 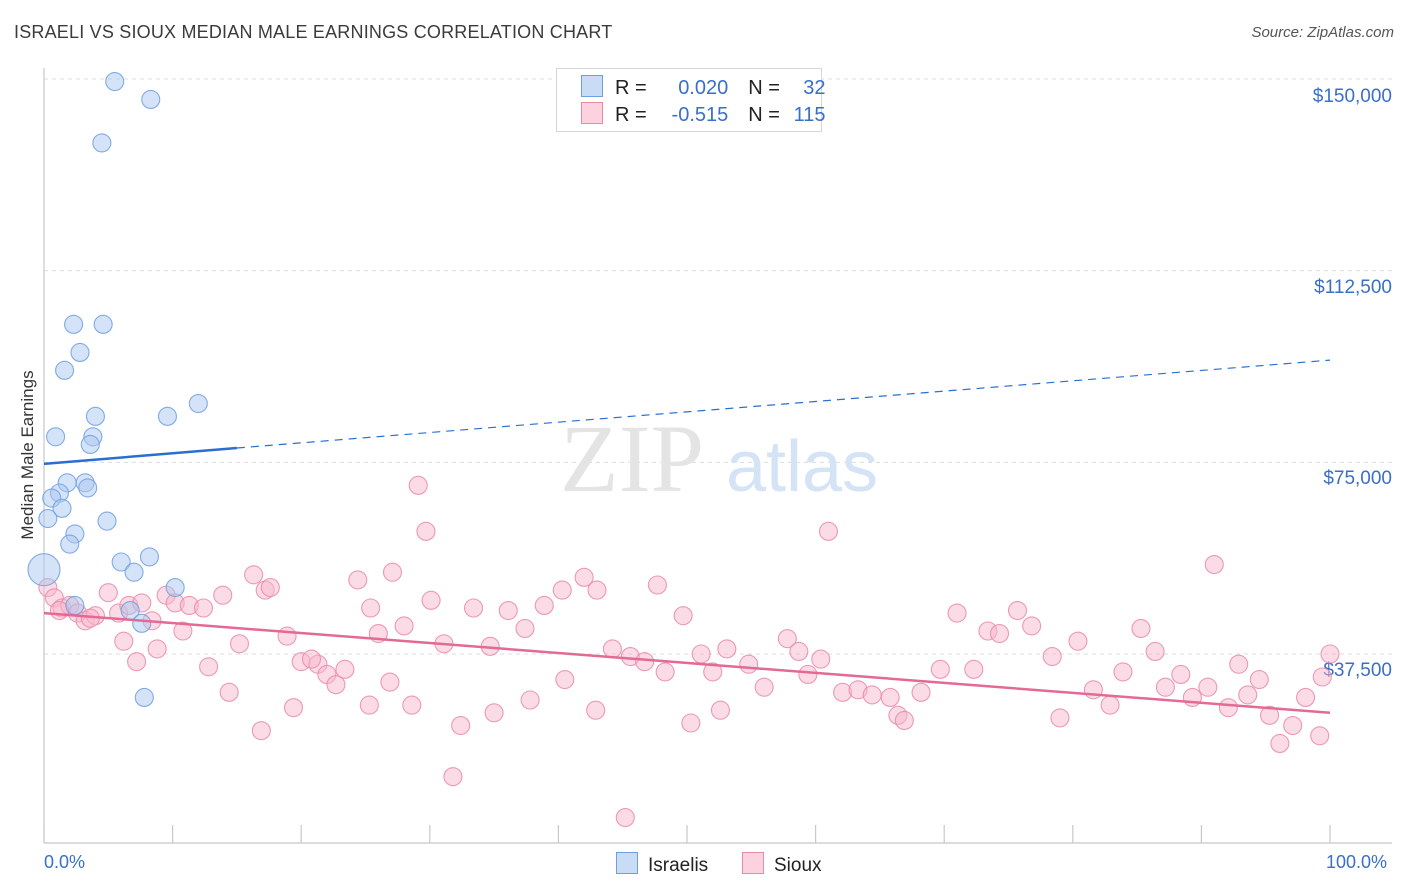 I want to click on legend-n-value-israelis: 32, so click(x=814, y=88).